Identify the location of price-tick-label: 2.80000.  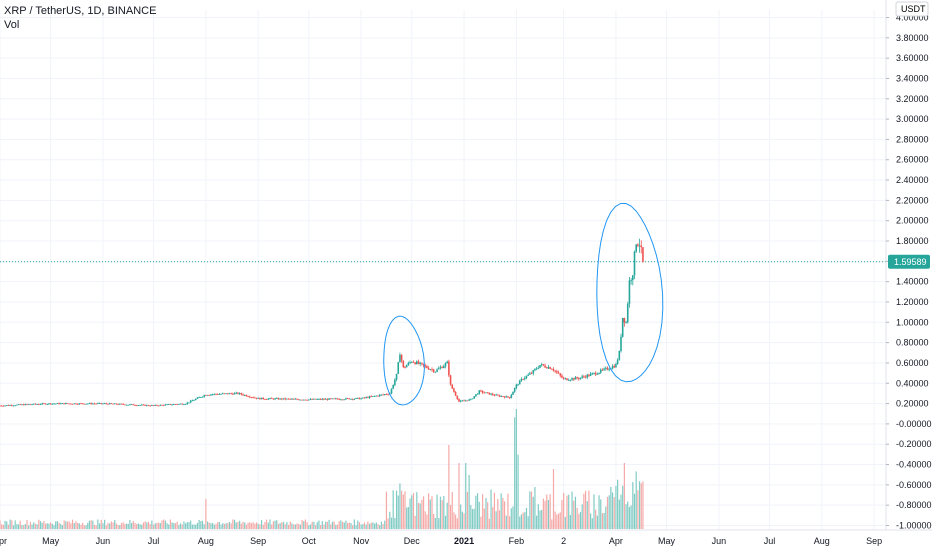
(912, 139).